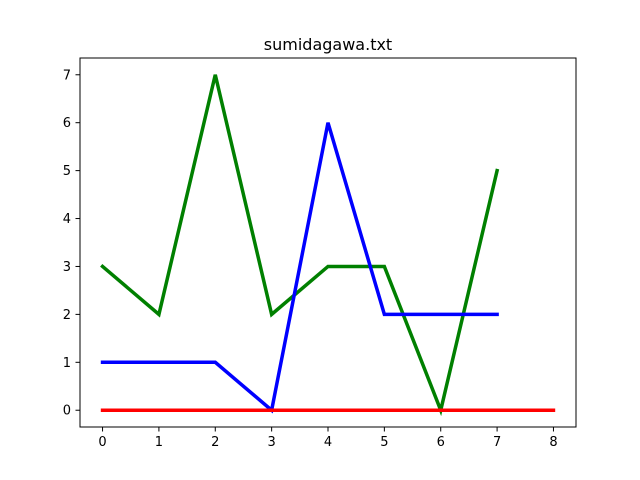 This screenshot has height=480, width=640. Describe the element at coordinates (67, 315) in the screenshot. I see `y-tick-label-2: 2` at that location.